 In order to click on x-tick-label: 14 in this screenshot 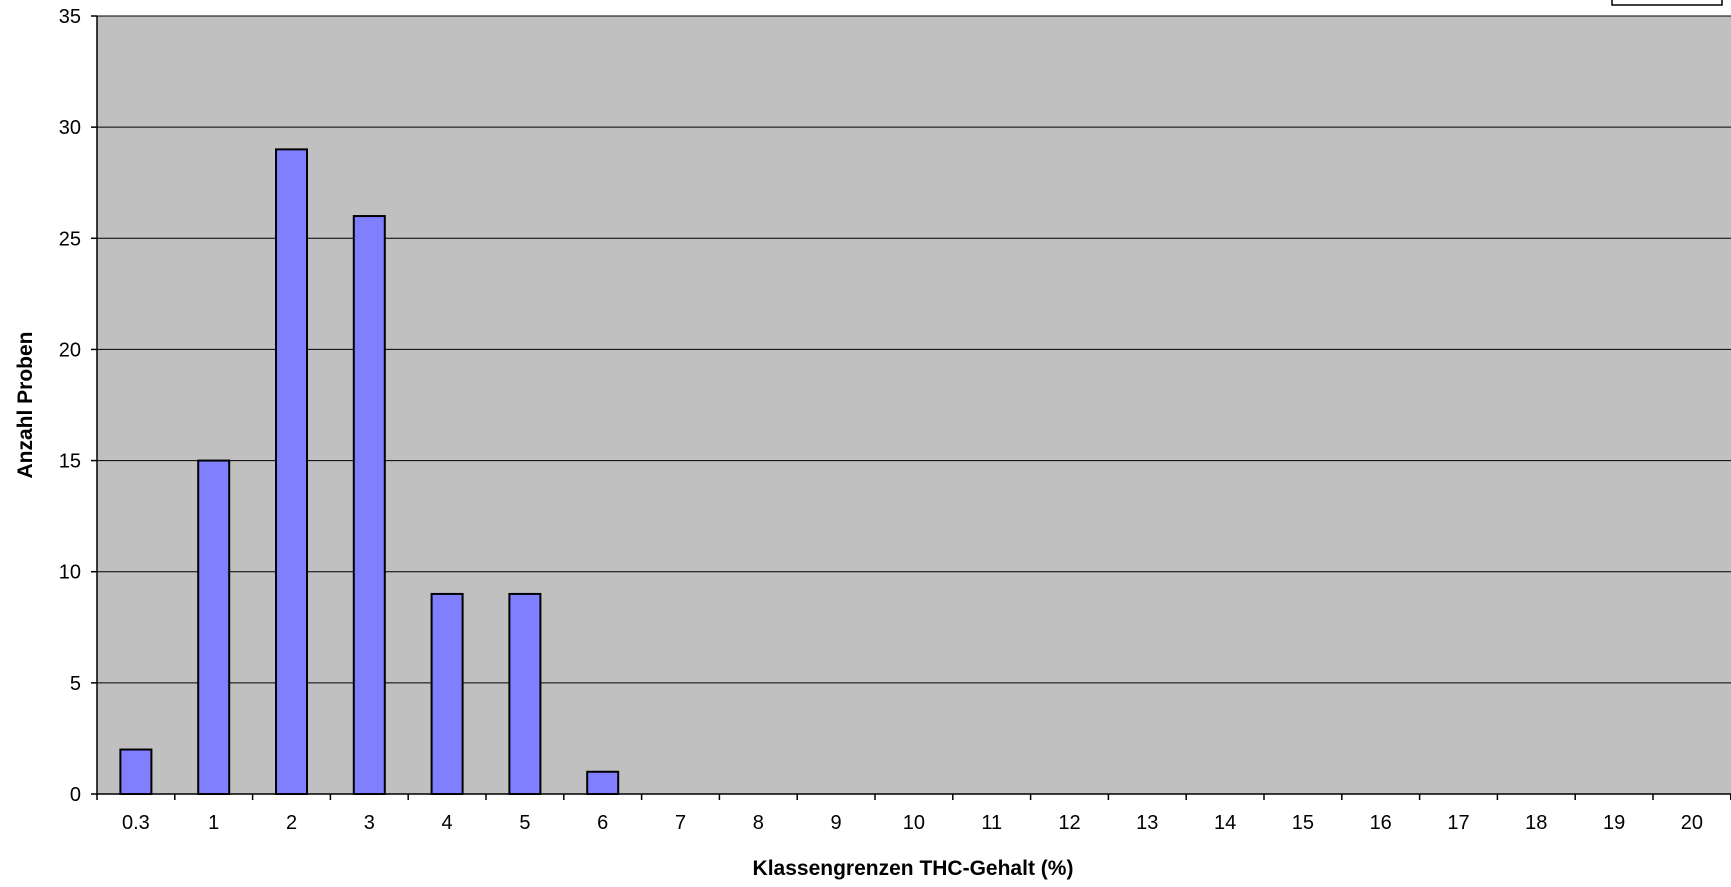, I will do `click(1225, 823)`.